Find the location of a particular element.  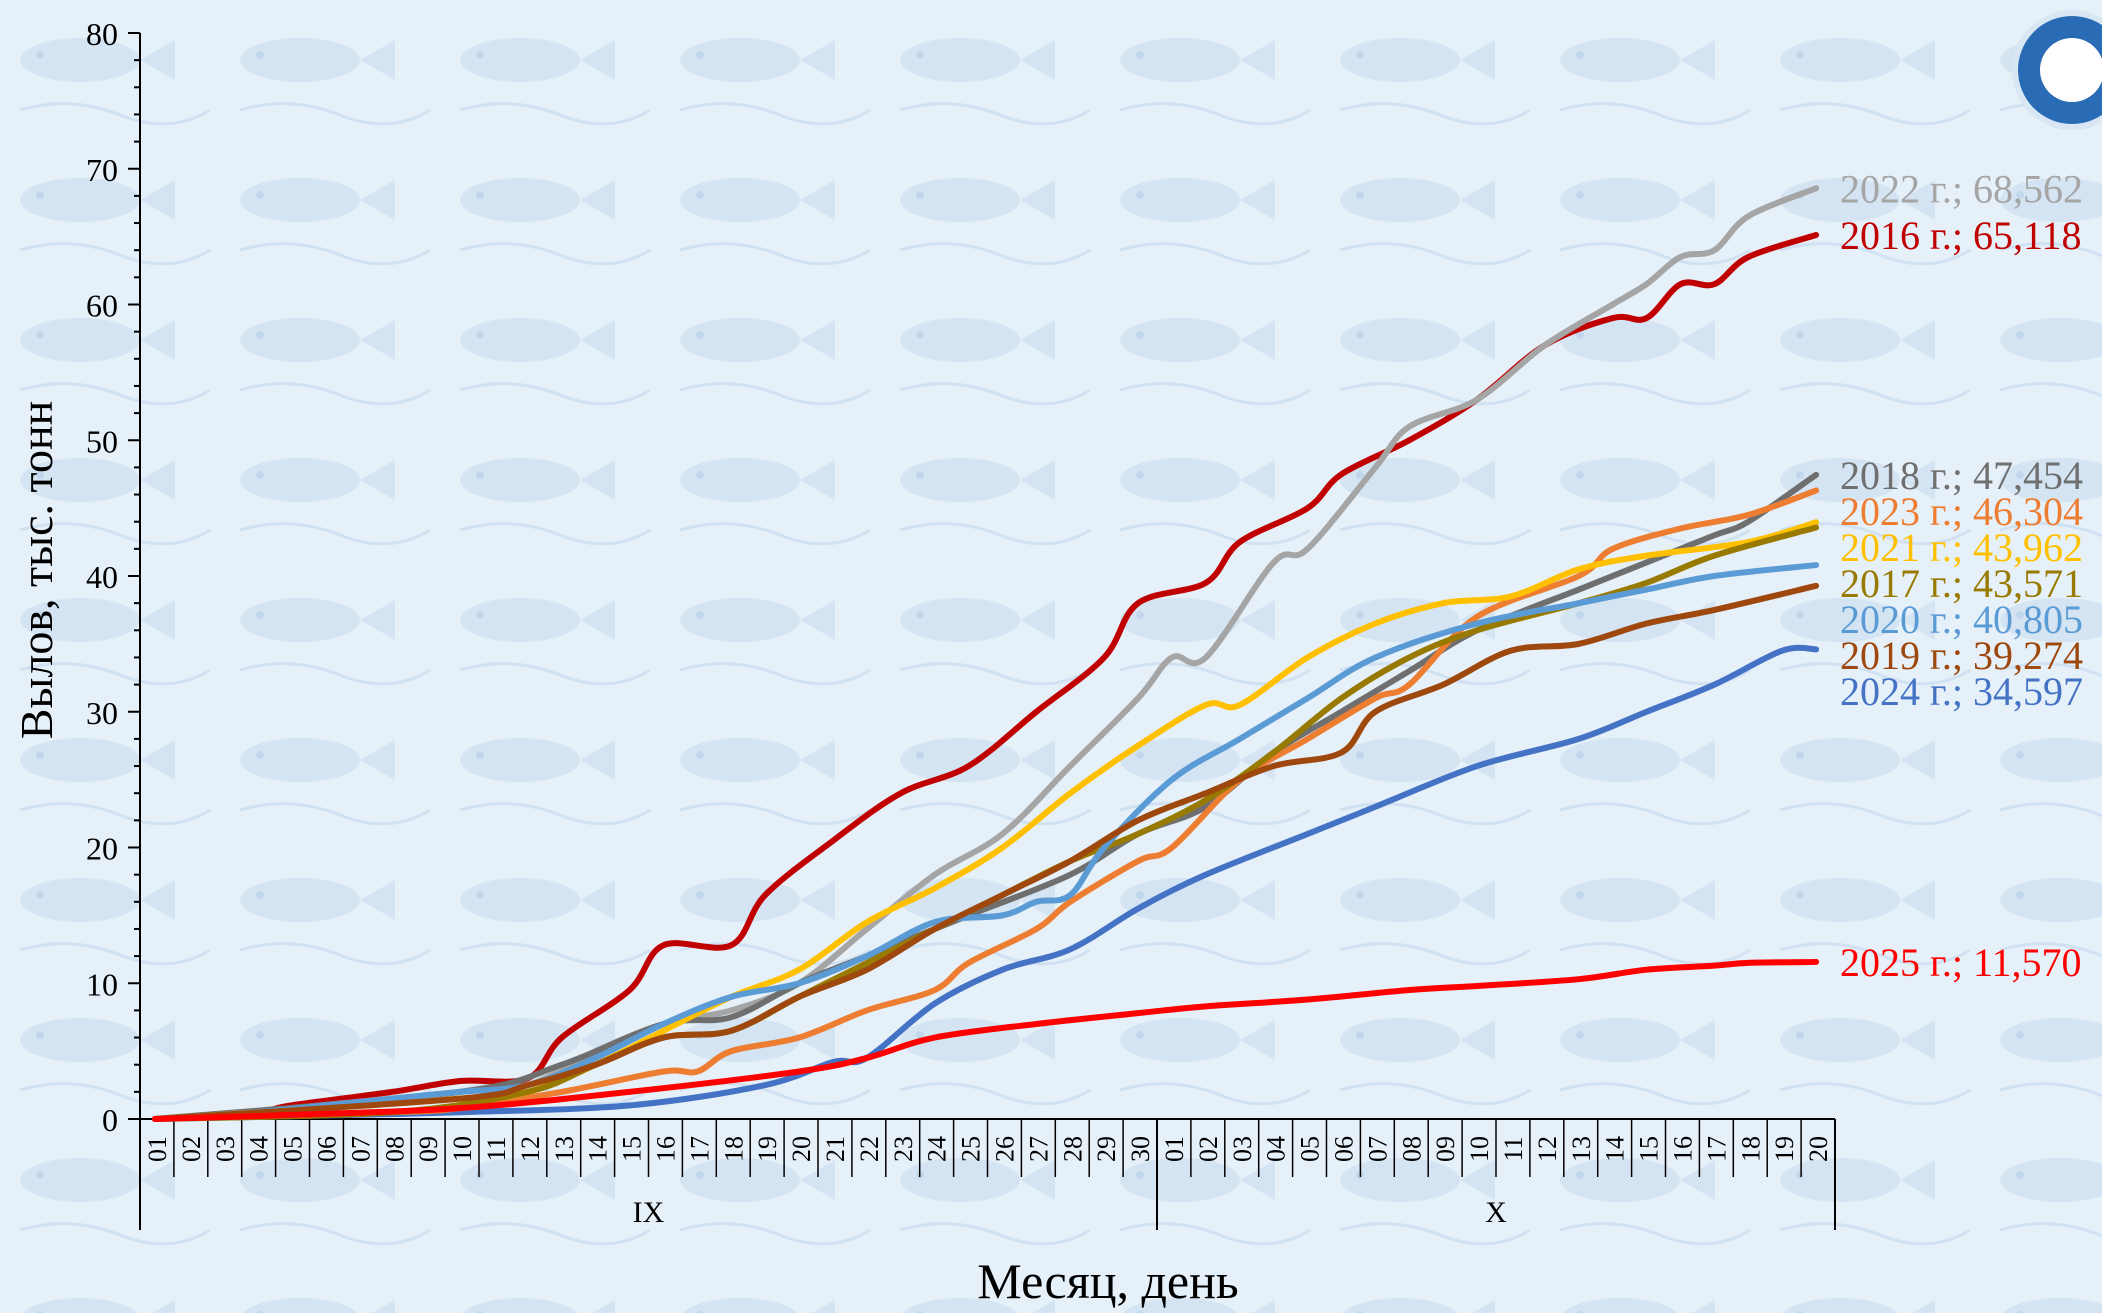

x-tick-label: 26 is located at coordinates (1004, 1149).